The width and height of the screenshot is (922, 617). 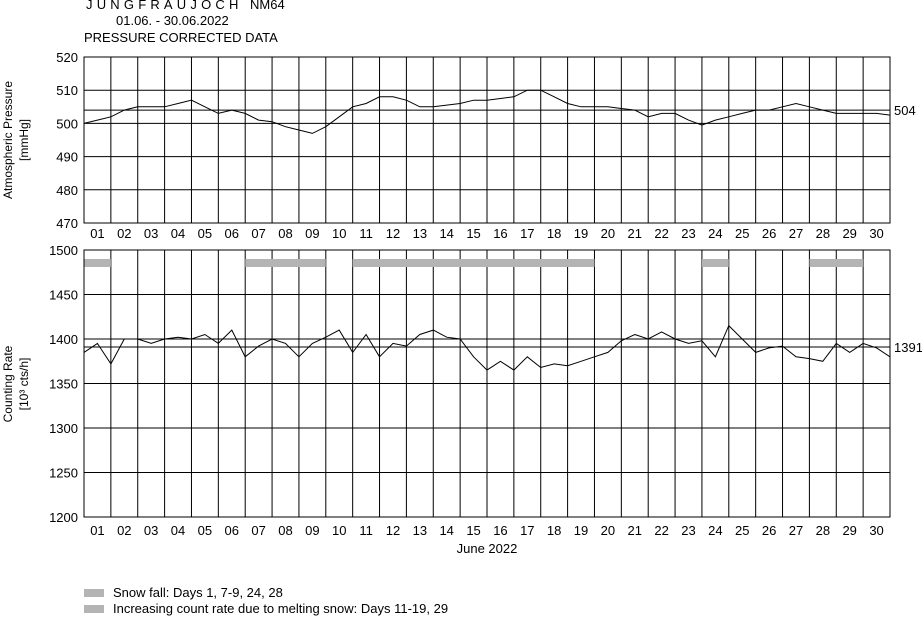 I want to click on pressure-x-tick-label: 20, so click(x=608, y=233).